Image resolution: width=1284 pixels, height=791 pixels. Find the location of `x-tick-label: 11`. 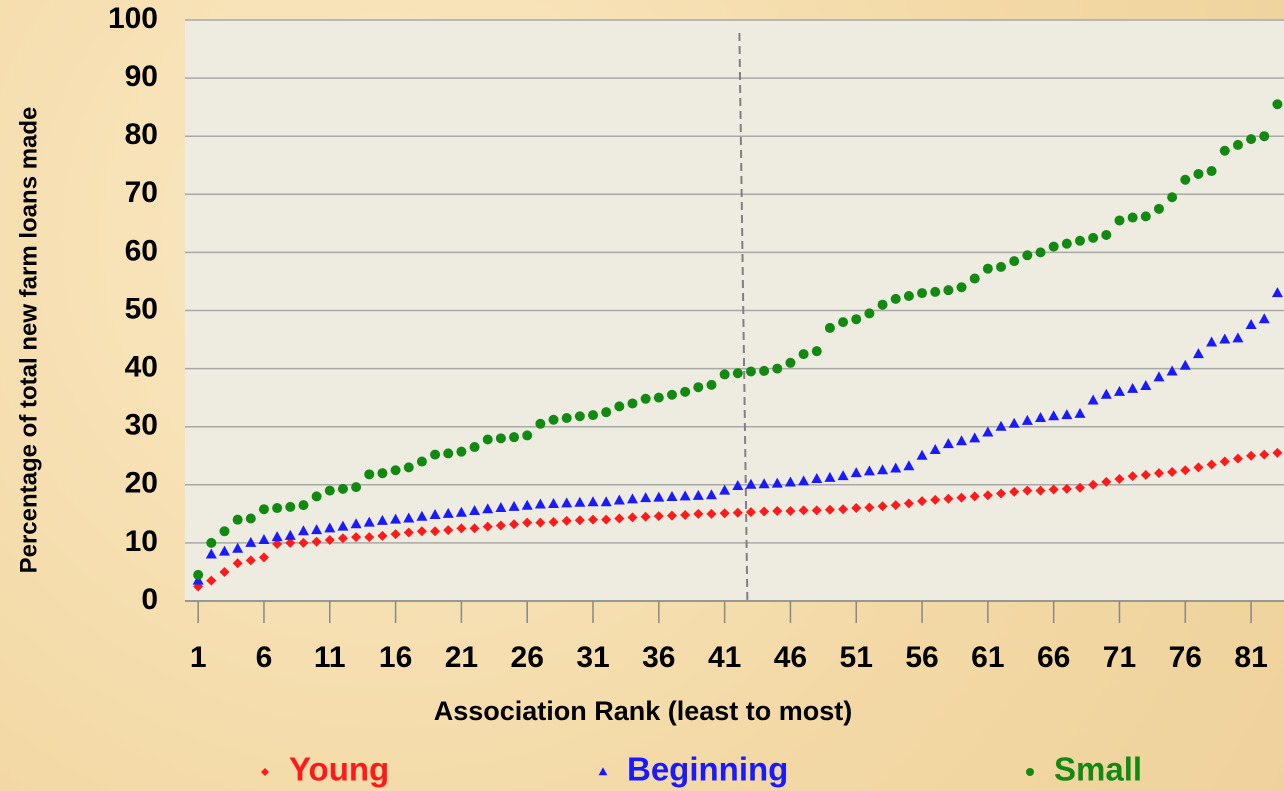

x-tick-label: 11 is located at coordinates (330, 657).